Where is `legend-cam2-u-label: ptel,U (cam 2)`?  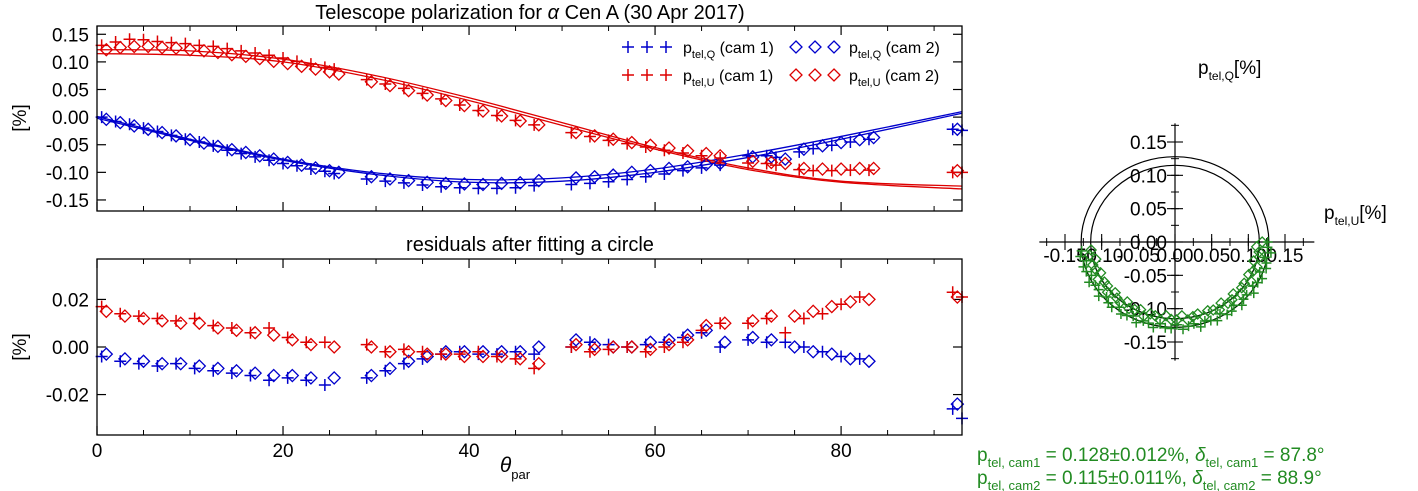
legend-cam2-u-label: ptel,U (cam 2) is located at coordinates (894, 78).